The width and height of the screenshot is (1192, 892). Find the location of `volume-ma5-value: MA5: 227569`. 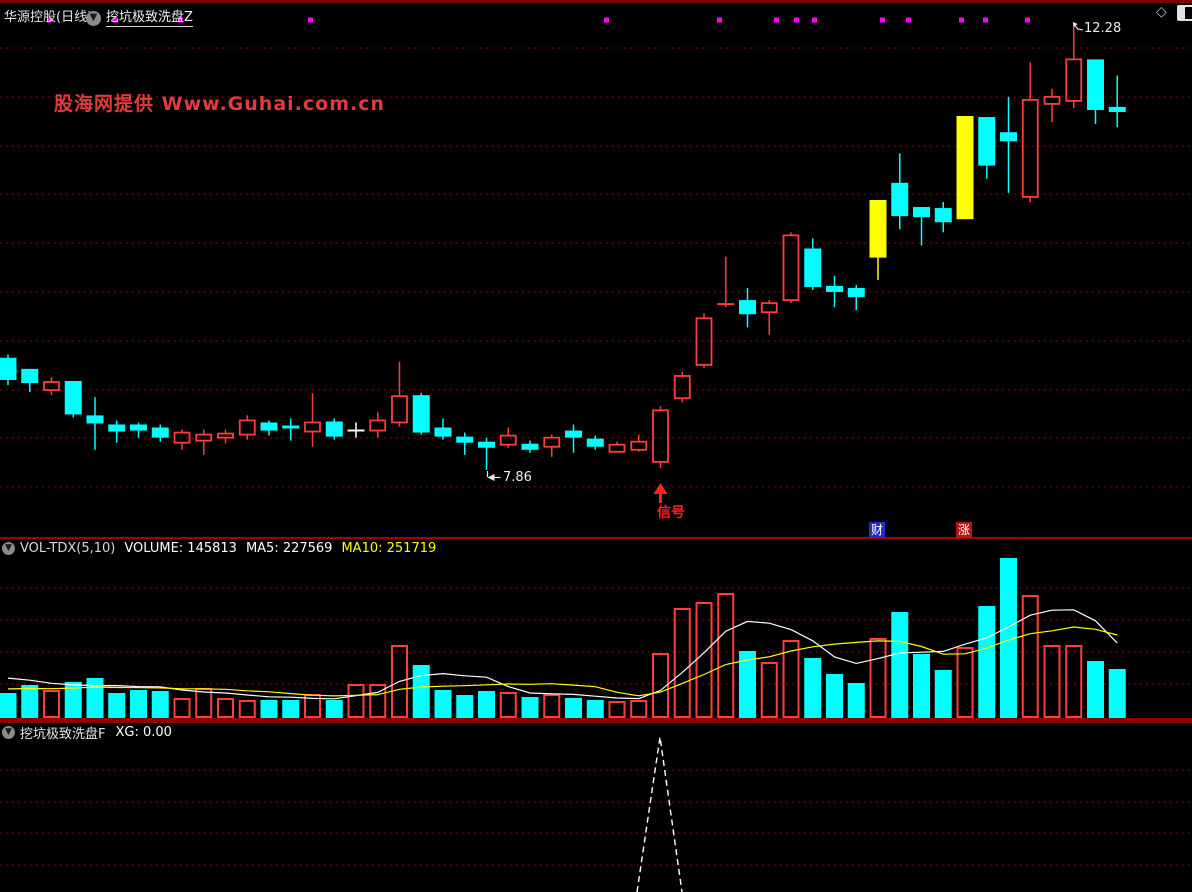

volume-ma5-value: MA5: 227569 is located at coordinates (289, 548).